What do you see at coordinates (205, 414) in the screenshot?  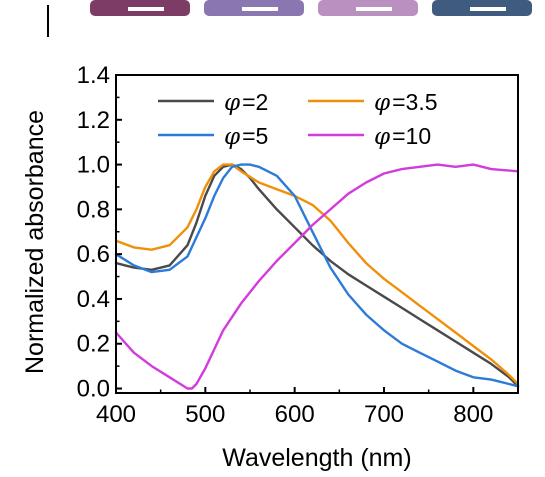 I see `x-tick-label: 500` at bounding box center [205, 414].